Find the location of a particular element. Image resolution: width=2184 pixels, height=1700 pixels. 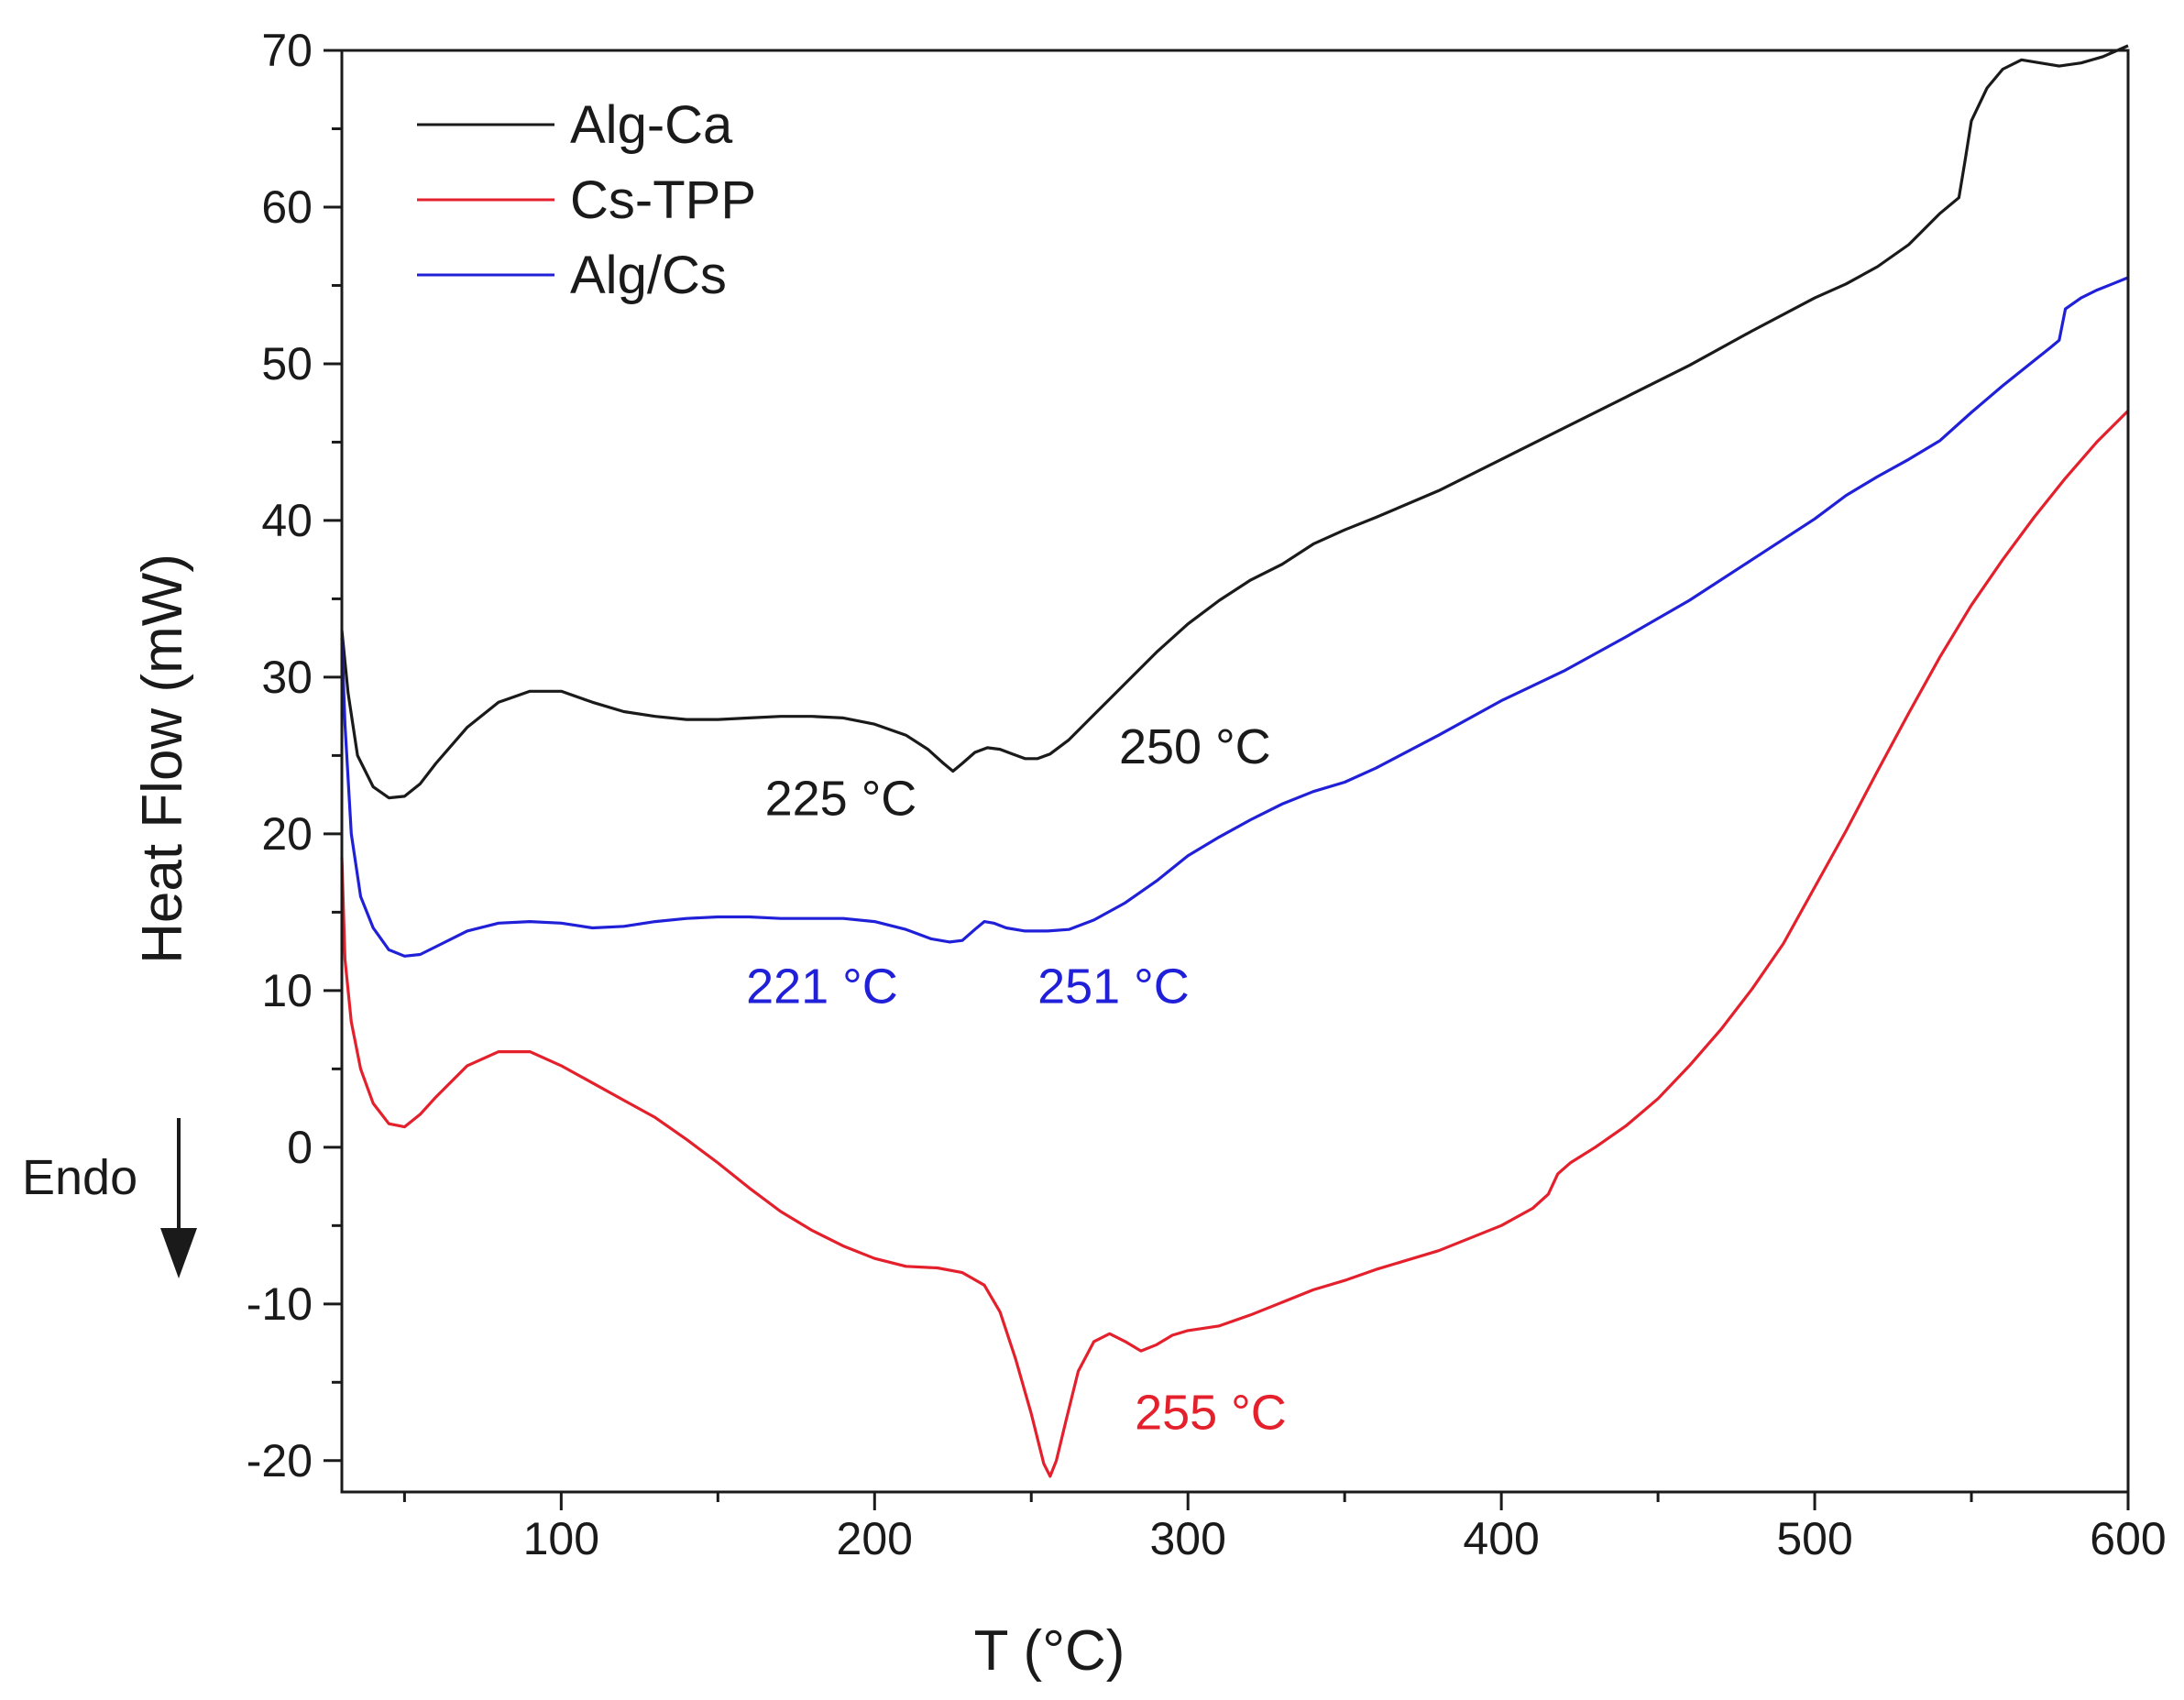

peak-annotation: 250 °C is located at coordinates (1195, 746).